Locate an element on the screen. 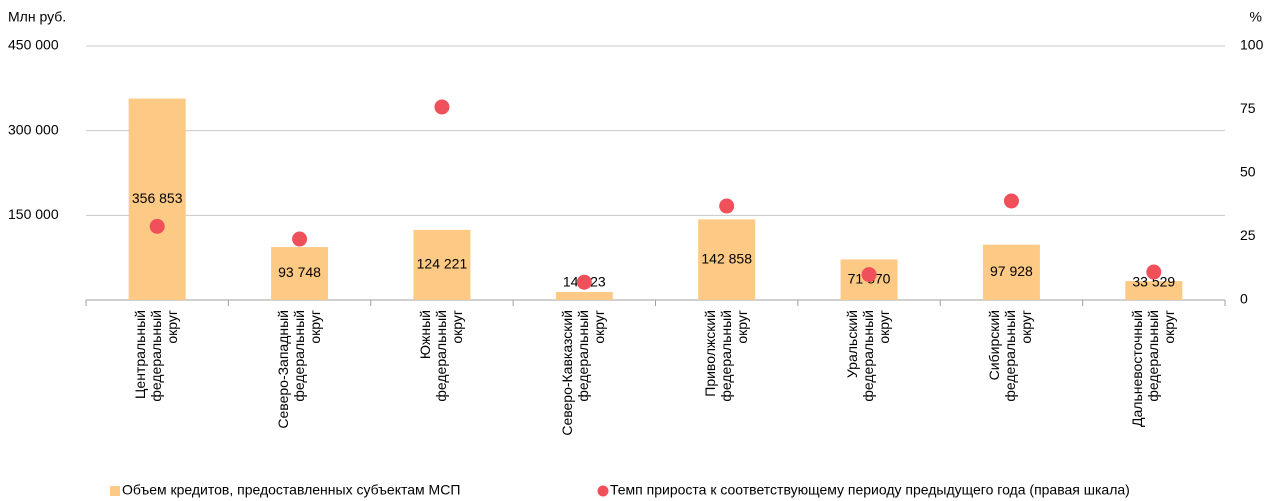  x-tick-label: Северо-Западный федеральный округ is located at coordinates (298, 369).